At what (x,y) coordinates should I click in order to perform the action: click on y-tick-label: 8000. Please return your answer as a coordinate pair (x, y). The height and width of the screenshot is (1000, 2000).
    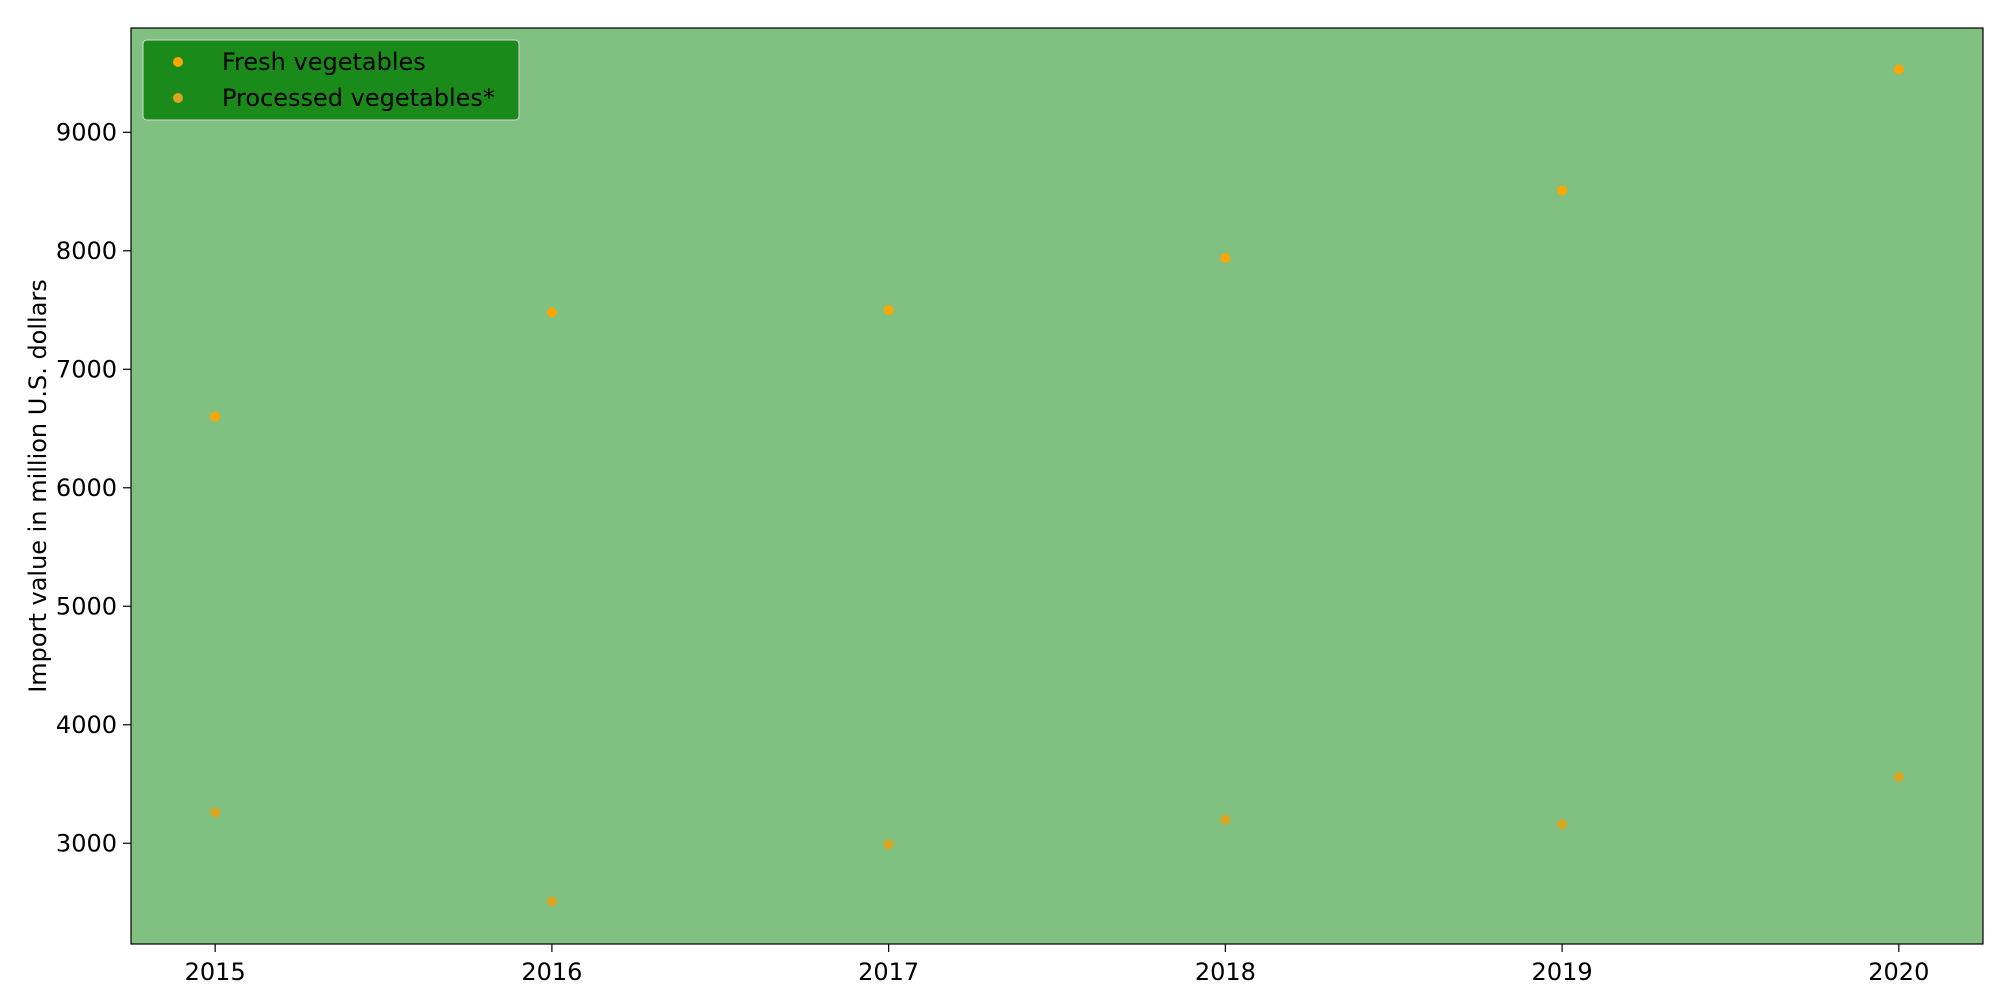
    Looking at the image, I should click on (86, 251).